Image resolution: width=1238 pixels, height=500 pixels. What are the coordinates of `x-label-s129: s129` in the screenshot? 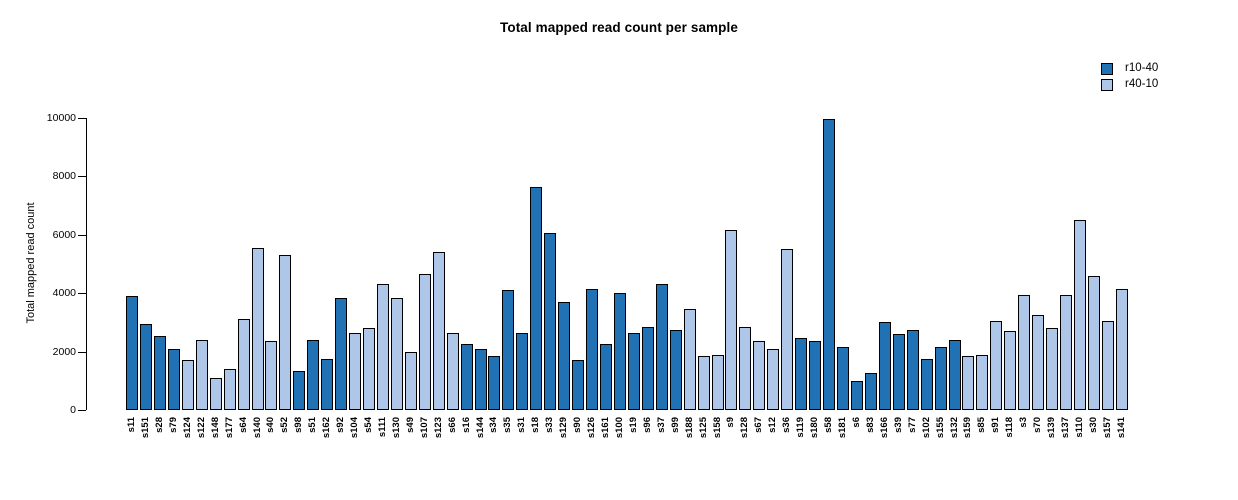 It's located at (564, 428).